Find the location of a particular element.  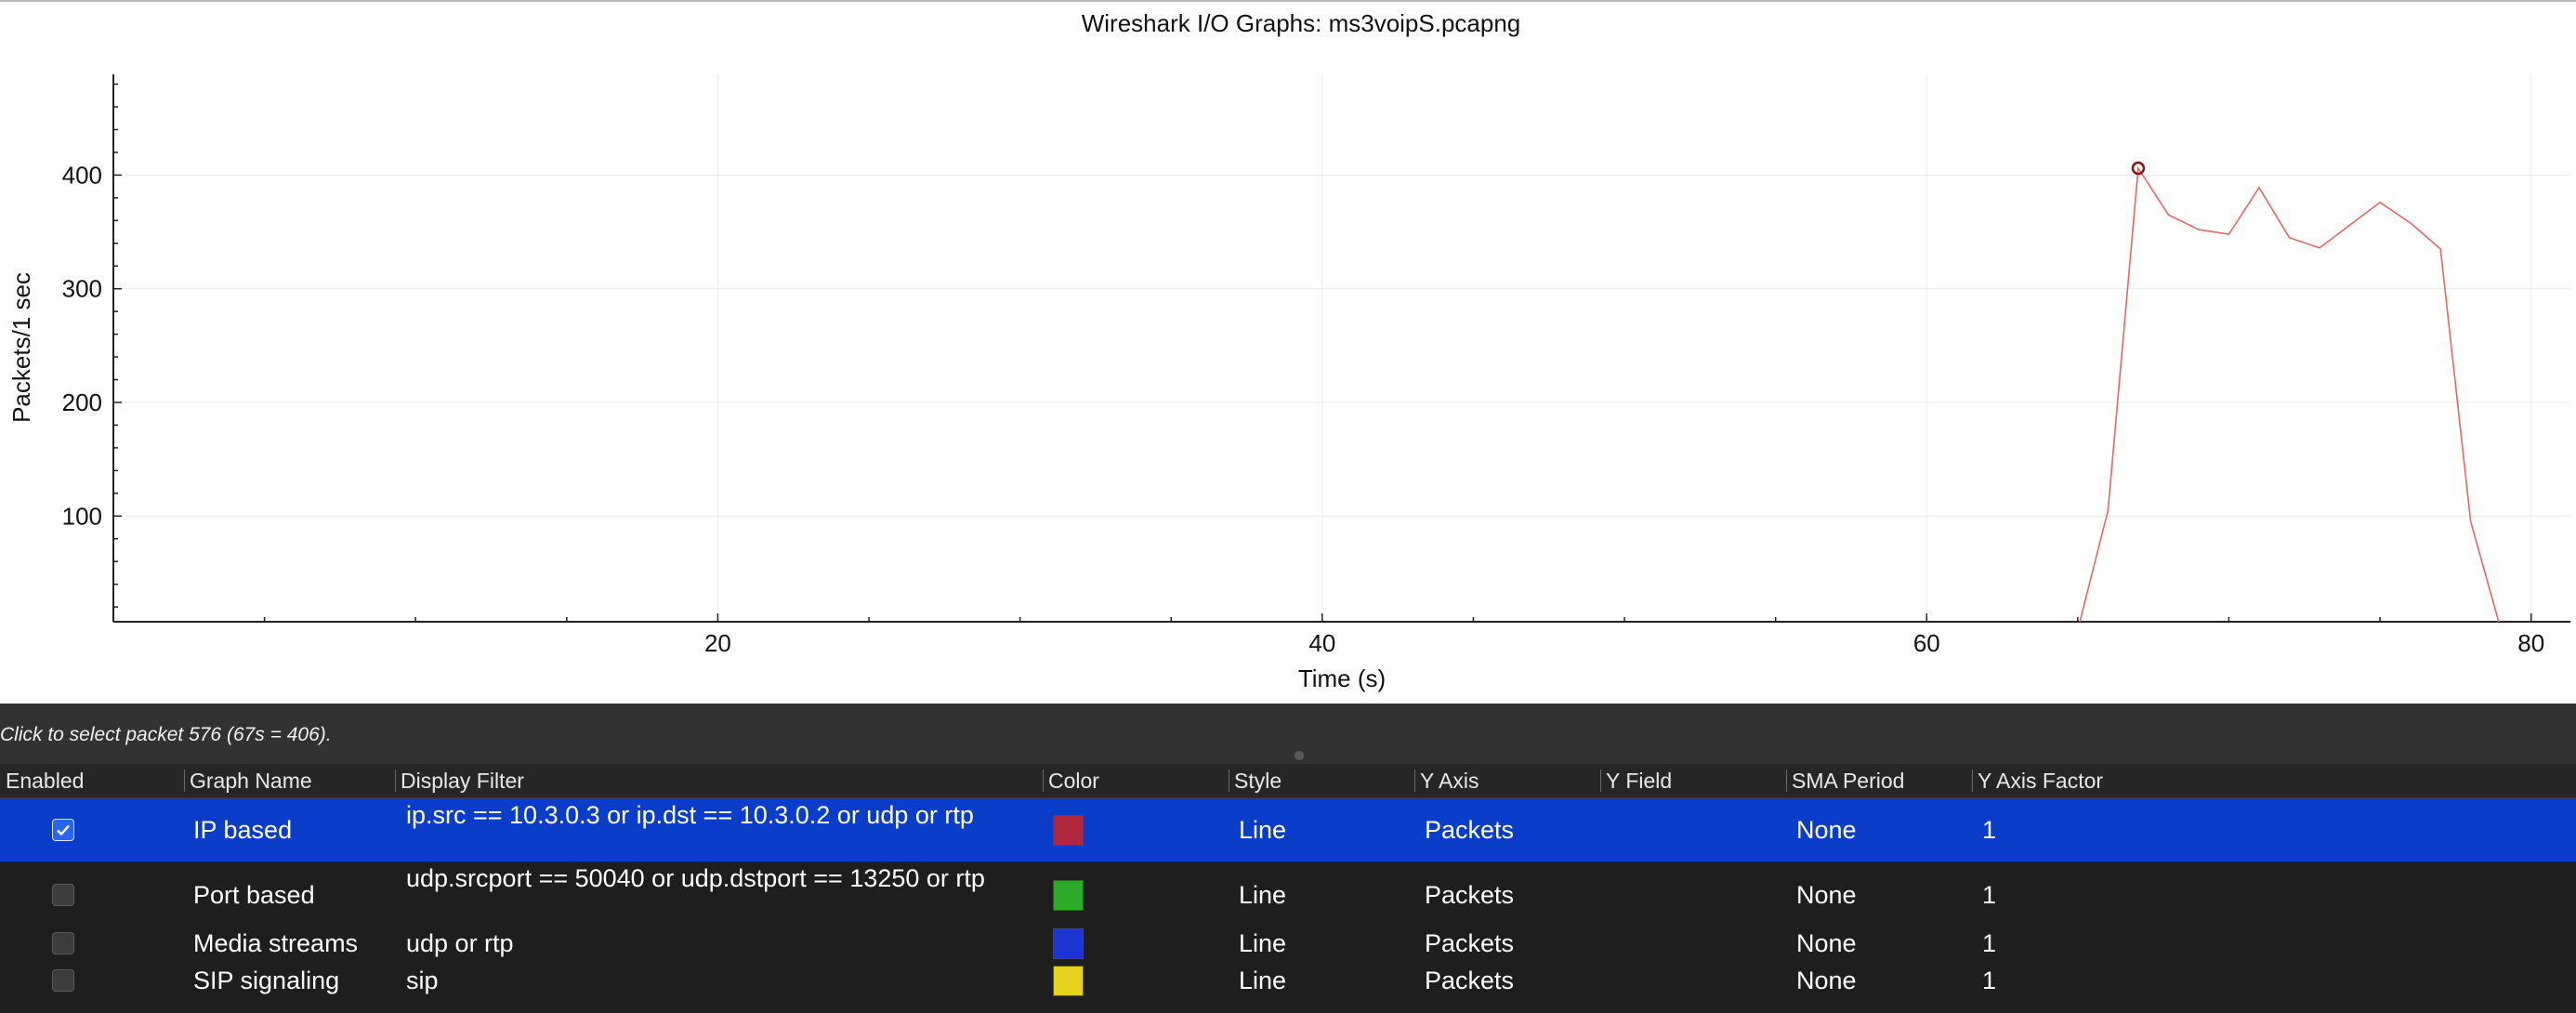

status-bar: Click to select packet 576 (67s = 406). is located at coordinates (1288, 734).